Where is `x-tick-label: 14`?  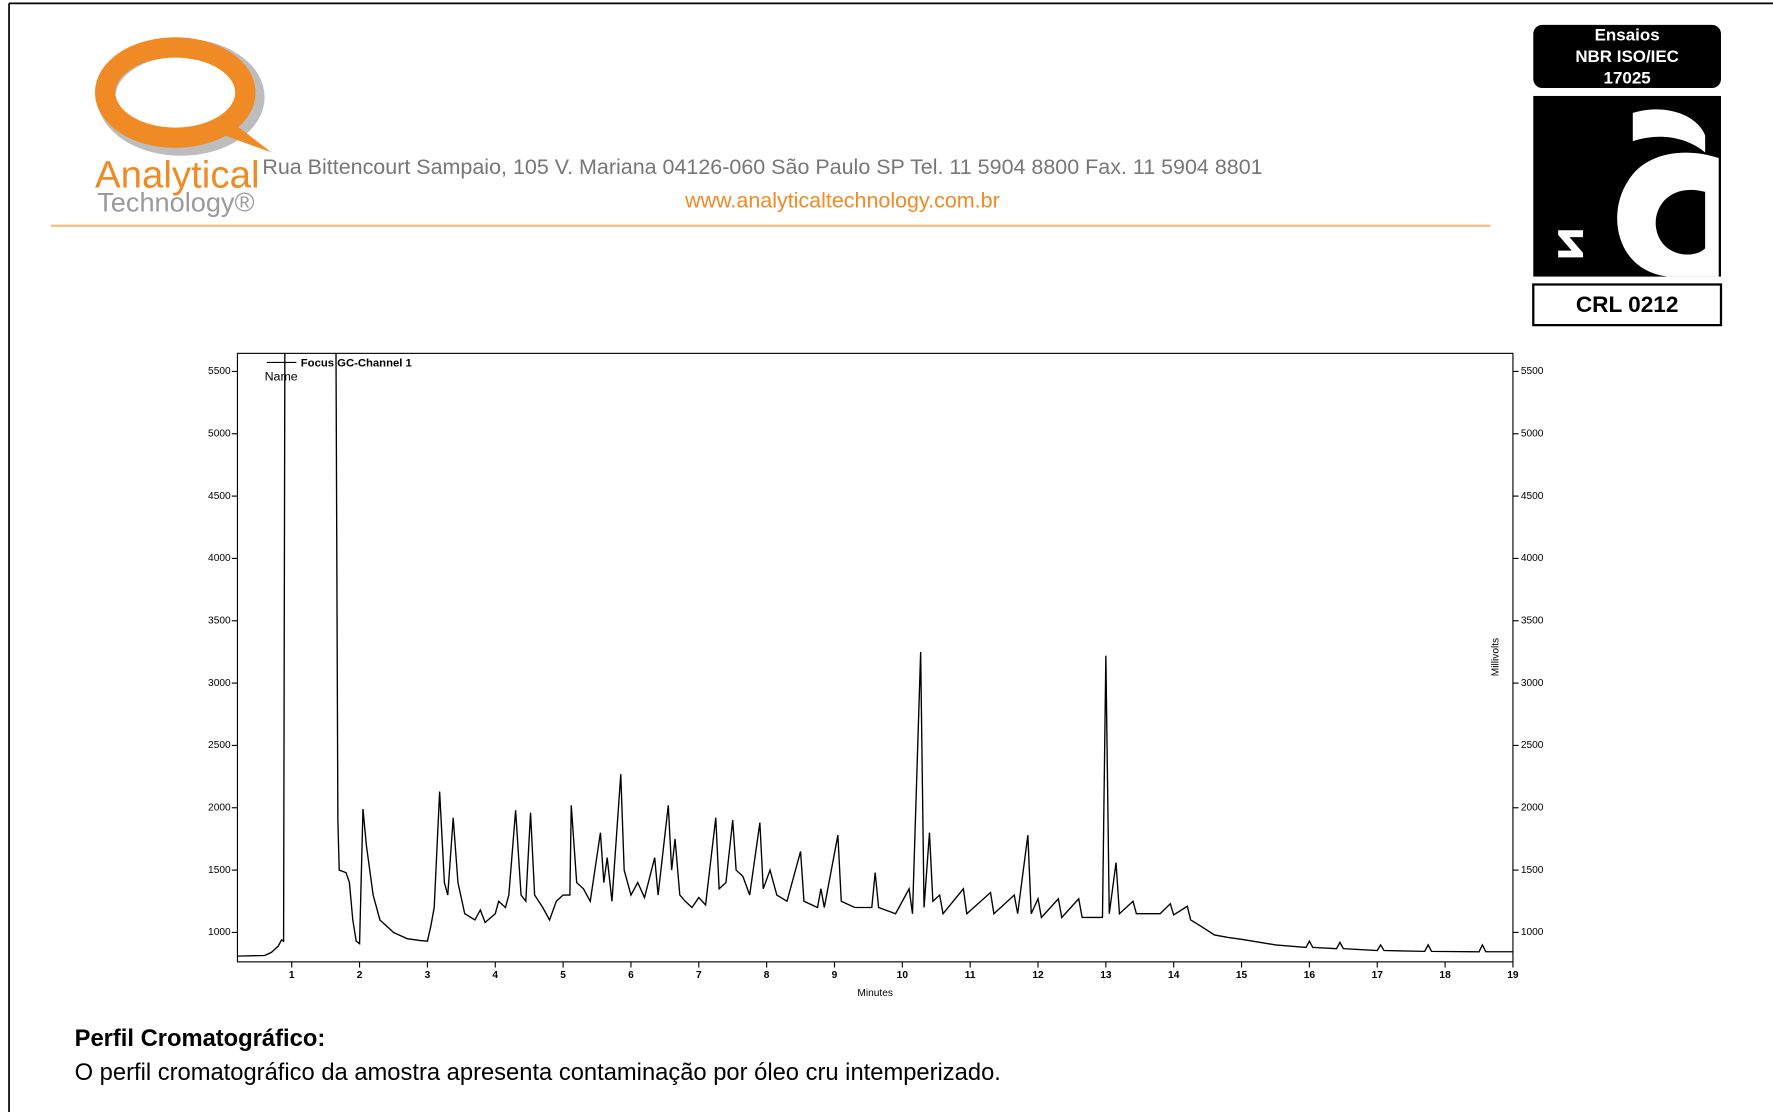 x-tick-label: 14 is located at coordinates (1174, 975).